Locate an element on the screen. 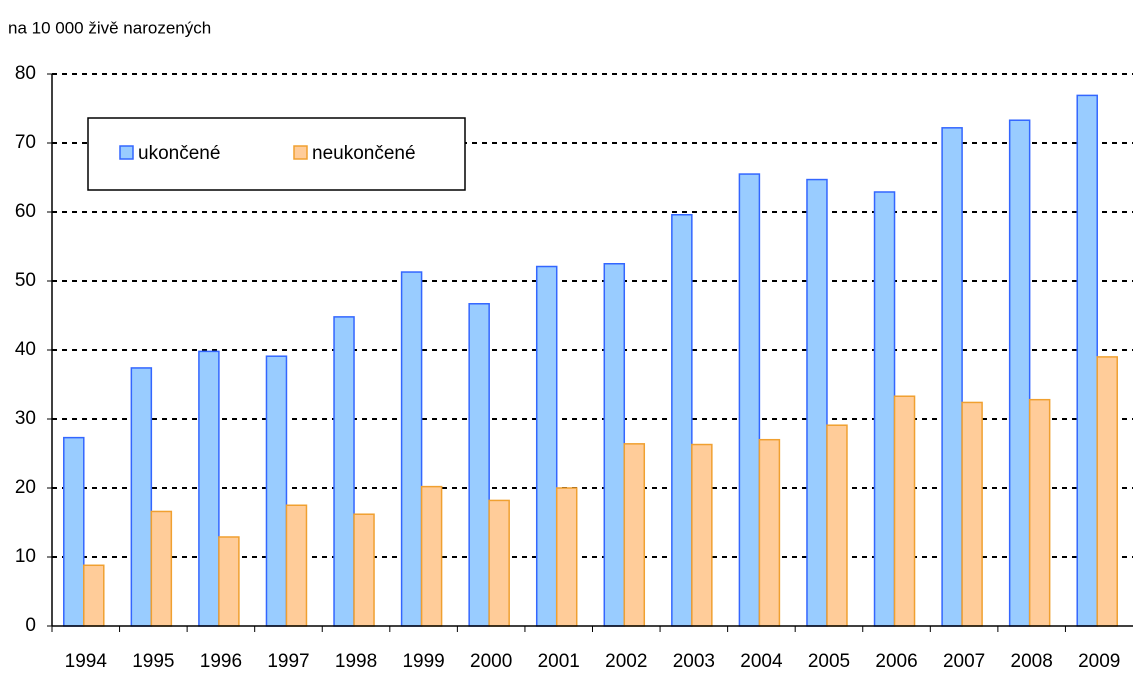  x-tick-label: 2003 is located at coordinates (694, 661).